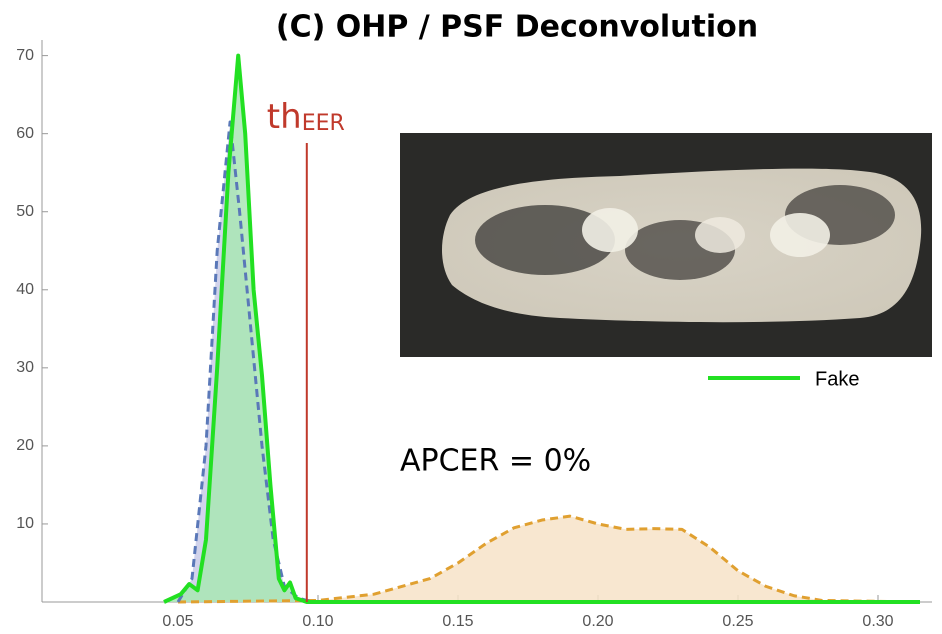 The height and width of the screenshot is (634, 942). Describe the element at coordinates (517, 27) in the screenshot. I see `chart-title: (C) OHP / PSF Deconvolution` at that location.